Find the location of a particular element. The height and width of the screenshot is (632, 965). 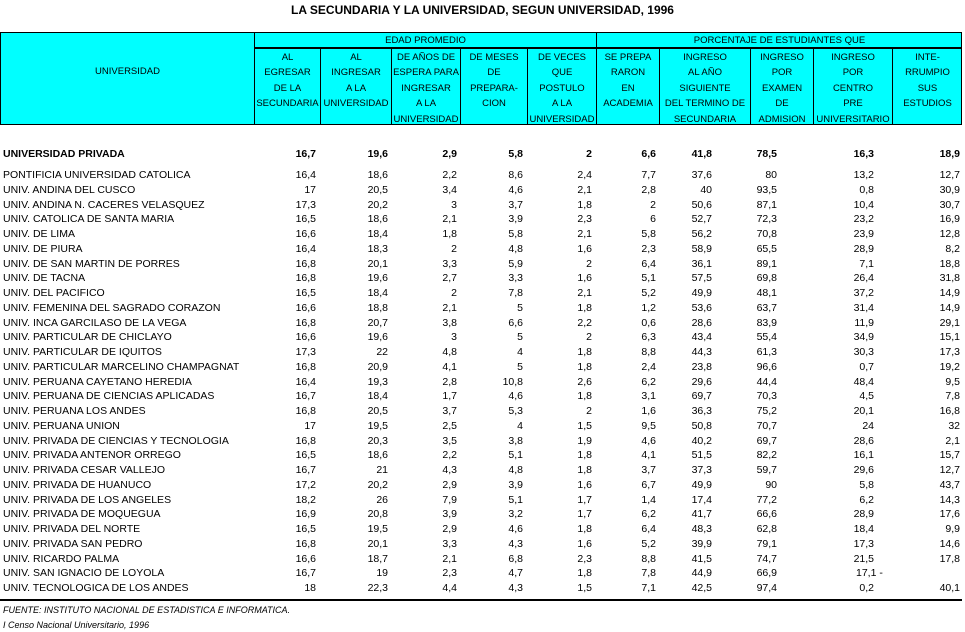

cell-value: 30,9 is located at coordinates (949, 189).